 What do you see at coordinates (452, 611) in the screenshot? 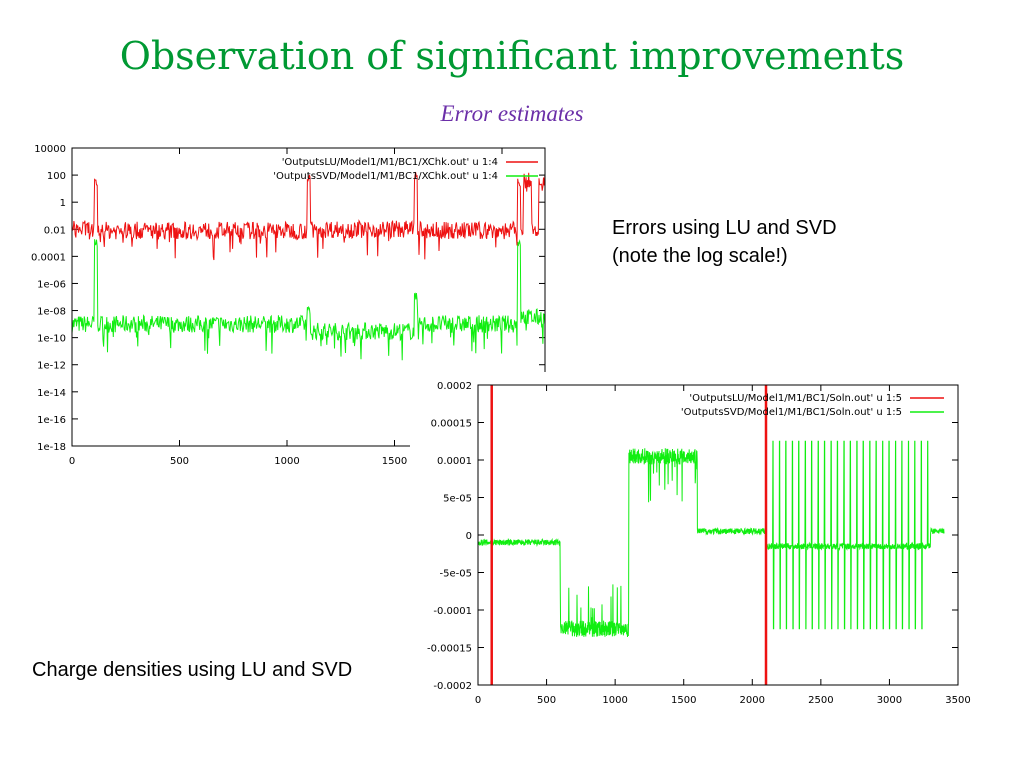
I see `y-tick-label: -0.0001` at bounding box center [452, 611].